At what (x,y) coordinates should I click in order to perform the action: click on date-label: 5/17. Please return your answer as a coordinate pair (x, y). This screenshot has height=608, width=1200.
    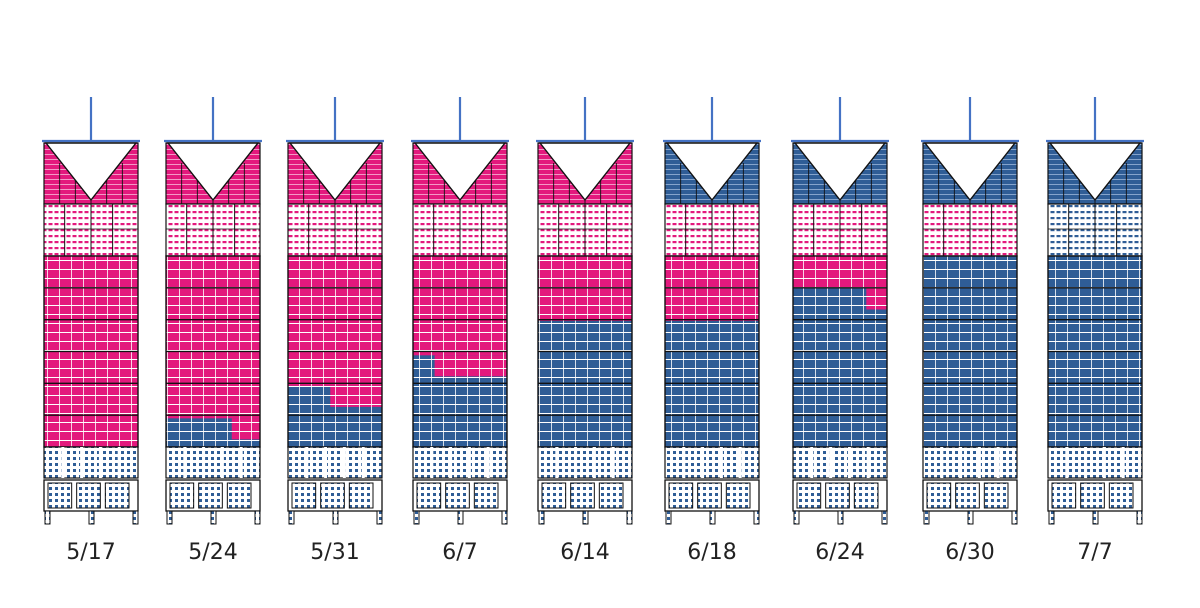
    Looking at the image, I should click on (91, 552).